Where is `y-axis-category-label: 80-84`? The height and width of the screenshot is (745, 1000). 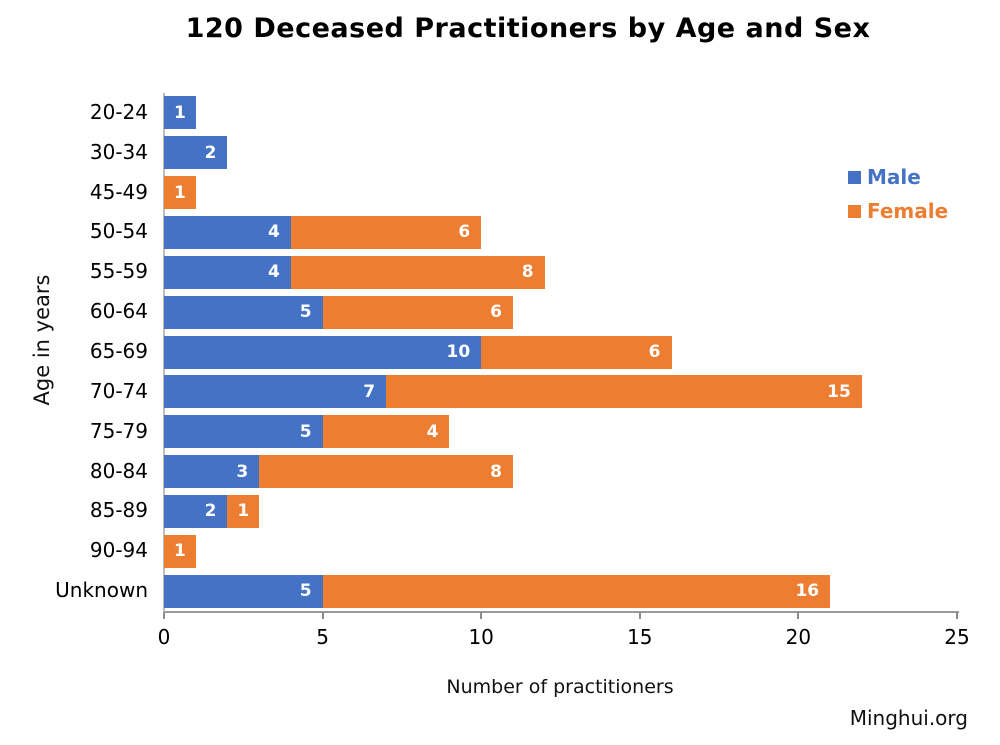 y-axis-category-label: 80-84 is located at coordinates (118, 470).